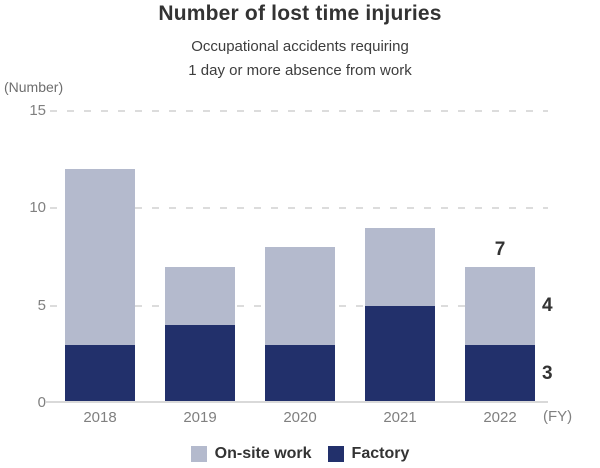 The width and height of the screenshot is (600, 468). Describe the element at coordinates (200, 417) in the screenshot. I see `x-tick-label-2019: 2019` at that location.